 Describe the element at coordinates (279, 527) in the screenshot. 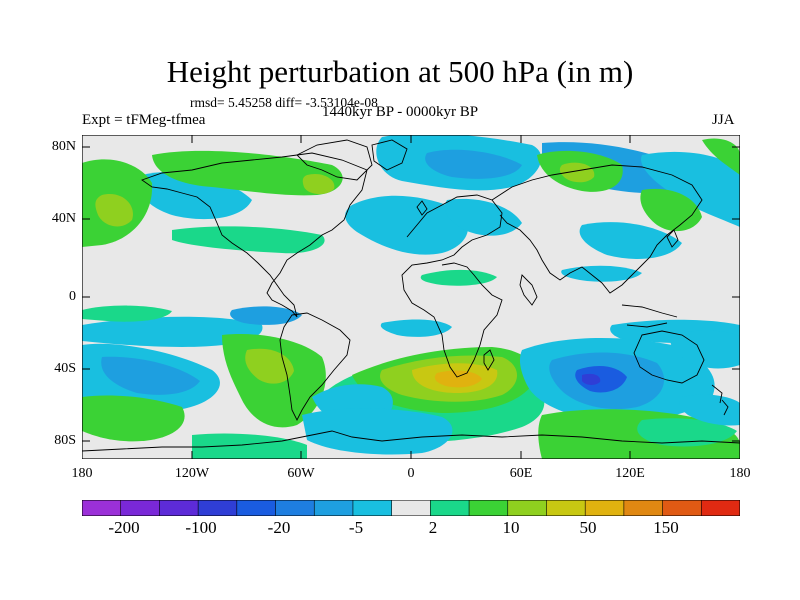

I see `colorbar-label-neg20: -20` at that location.